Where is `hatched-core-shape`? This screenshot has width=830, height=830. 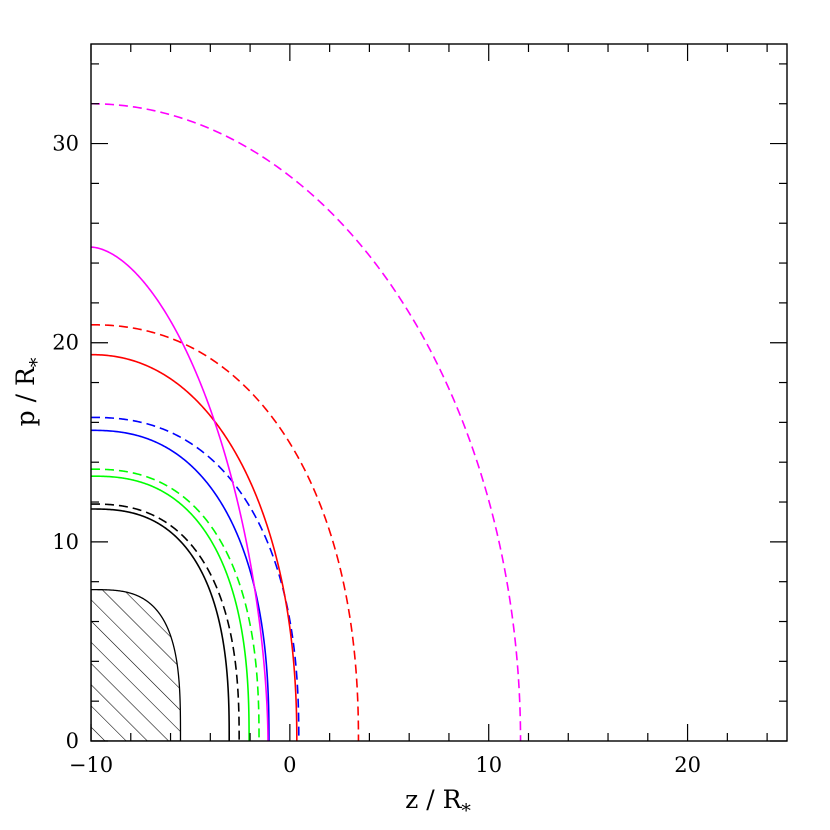 hatched-core-shape is located at coordinates (136, 665).